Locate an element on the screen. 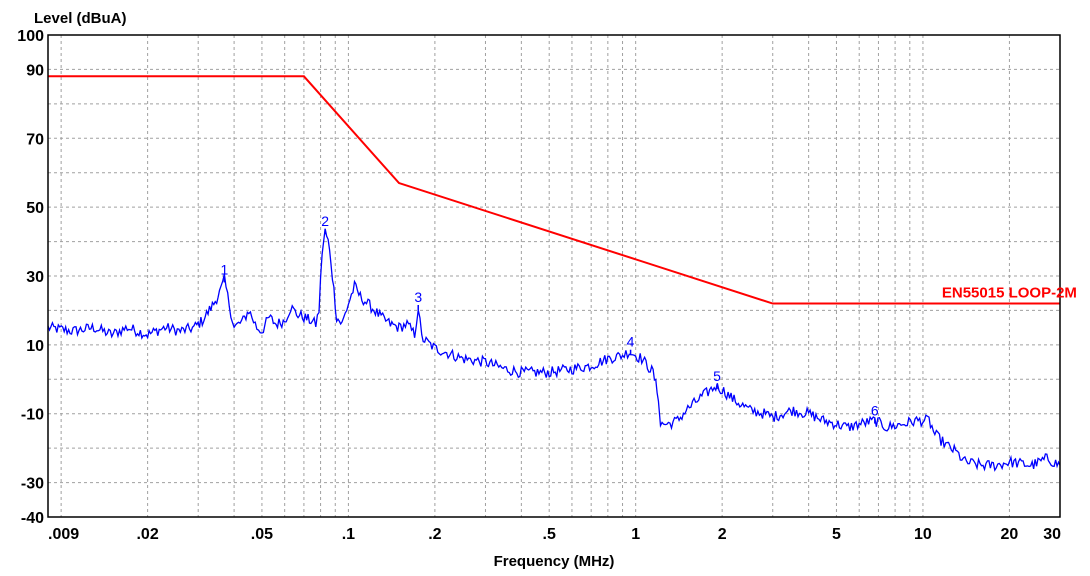  peak-marker-label: 5 is located at coordinates (717, 376).